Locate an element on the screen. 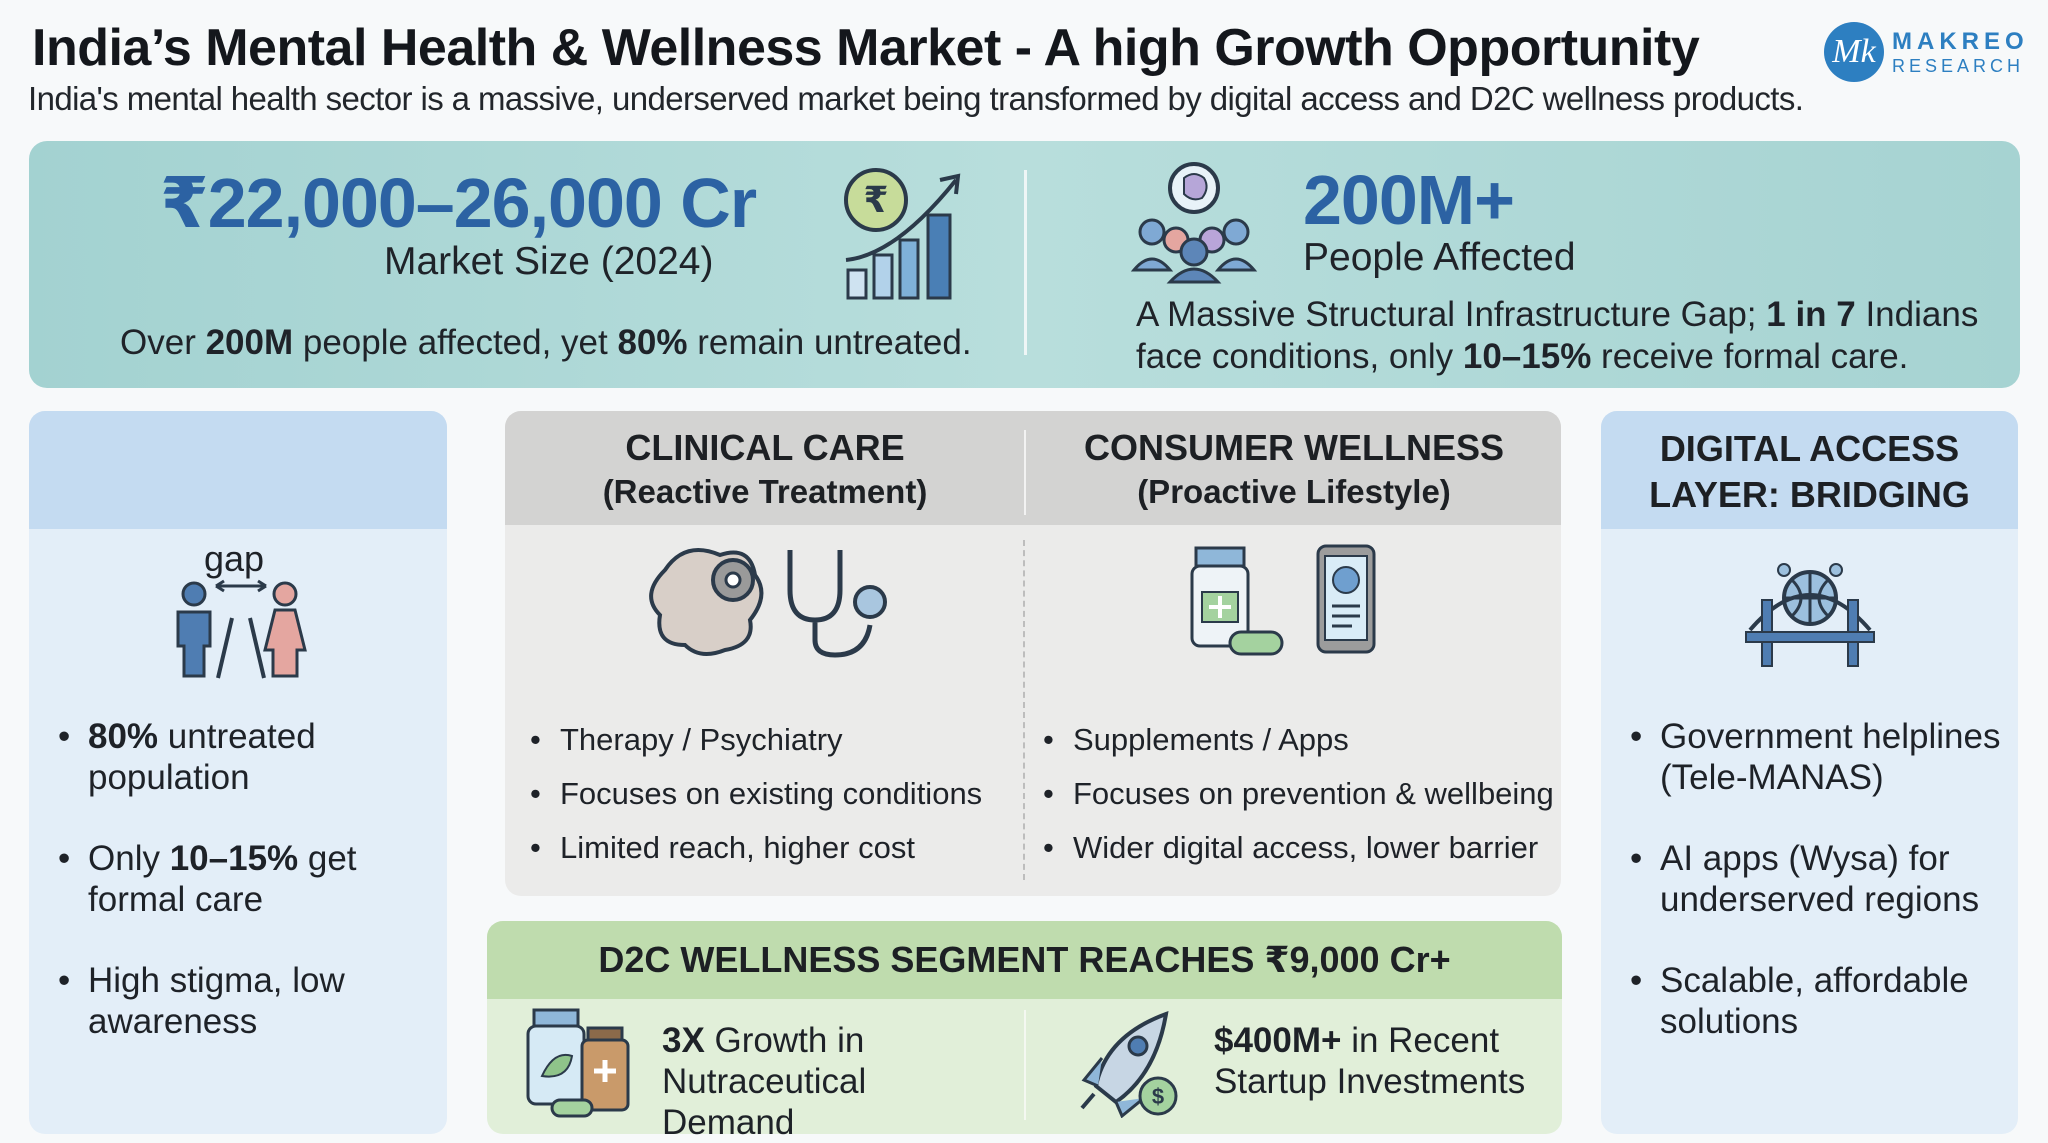  bridge-icon is located at coordinates (1810, 615).